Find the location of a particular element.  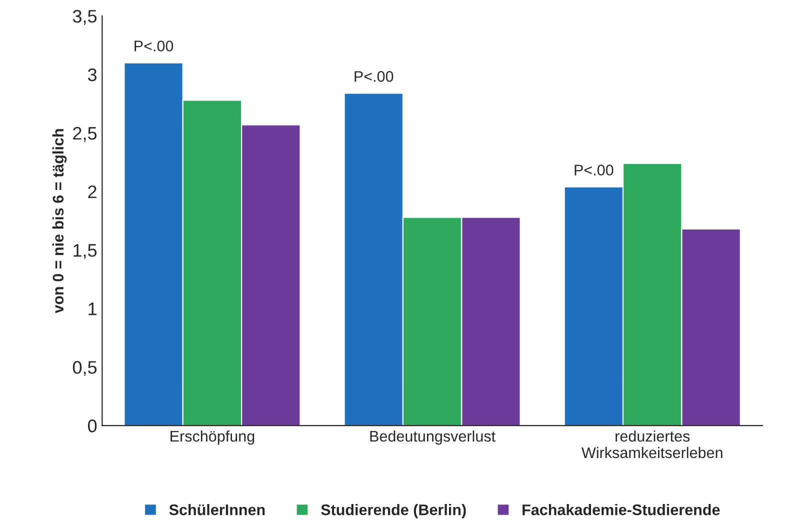

x-tick-label: Erschöpfung is located at coordinates (212, 437).